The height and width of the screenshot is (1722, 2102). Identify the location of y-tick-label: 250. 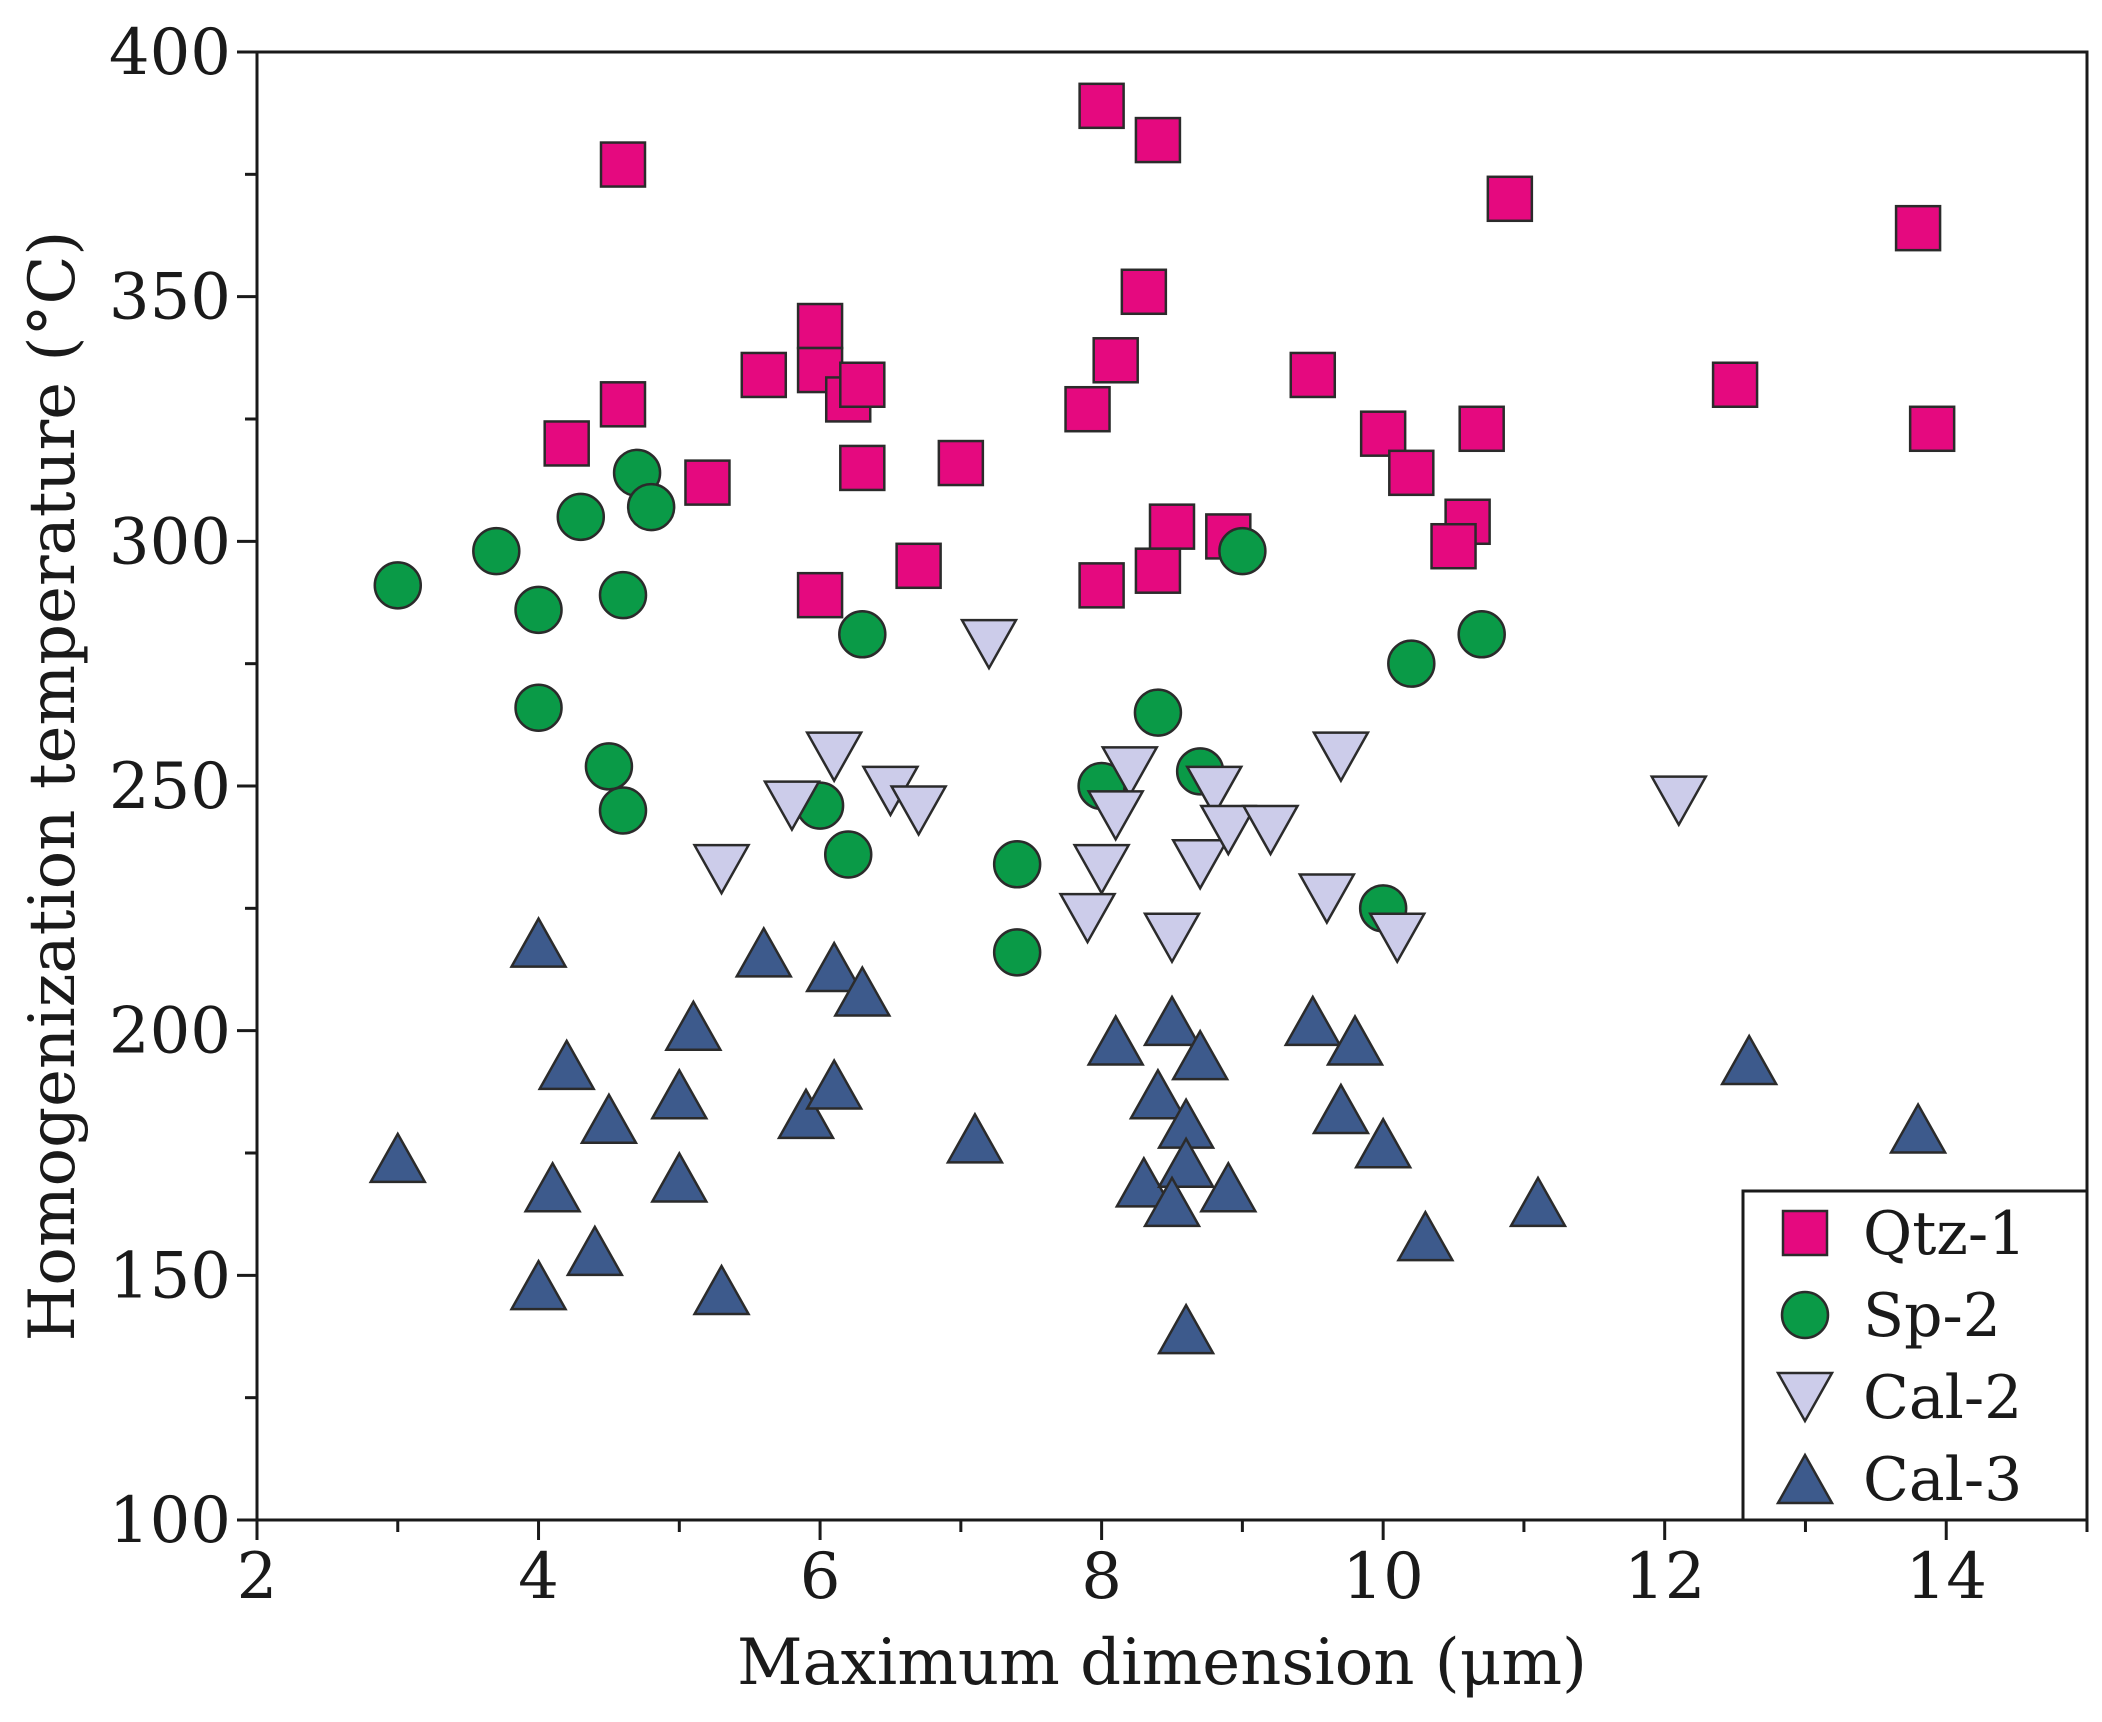
(170, 787).